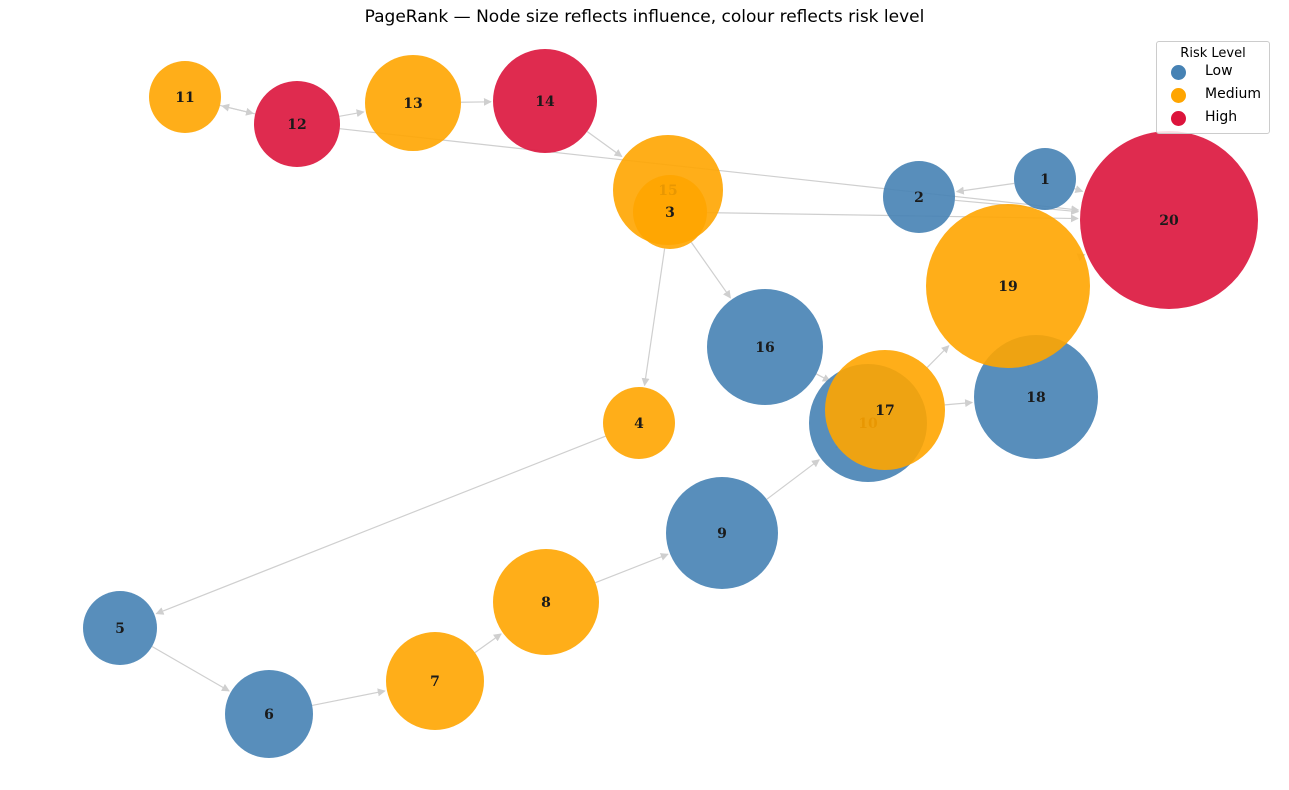  I want to click on node-3: 3, so click(670, 212).